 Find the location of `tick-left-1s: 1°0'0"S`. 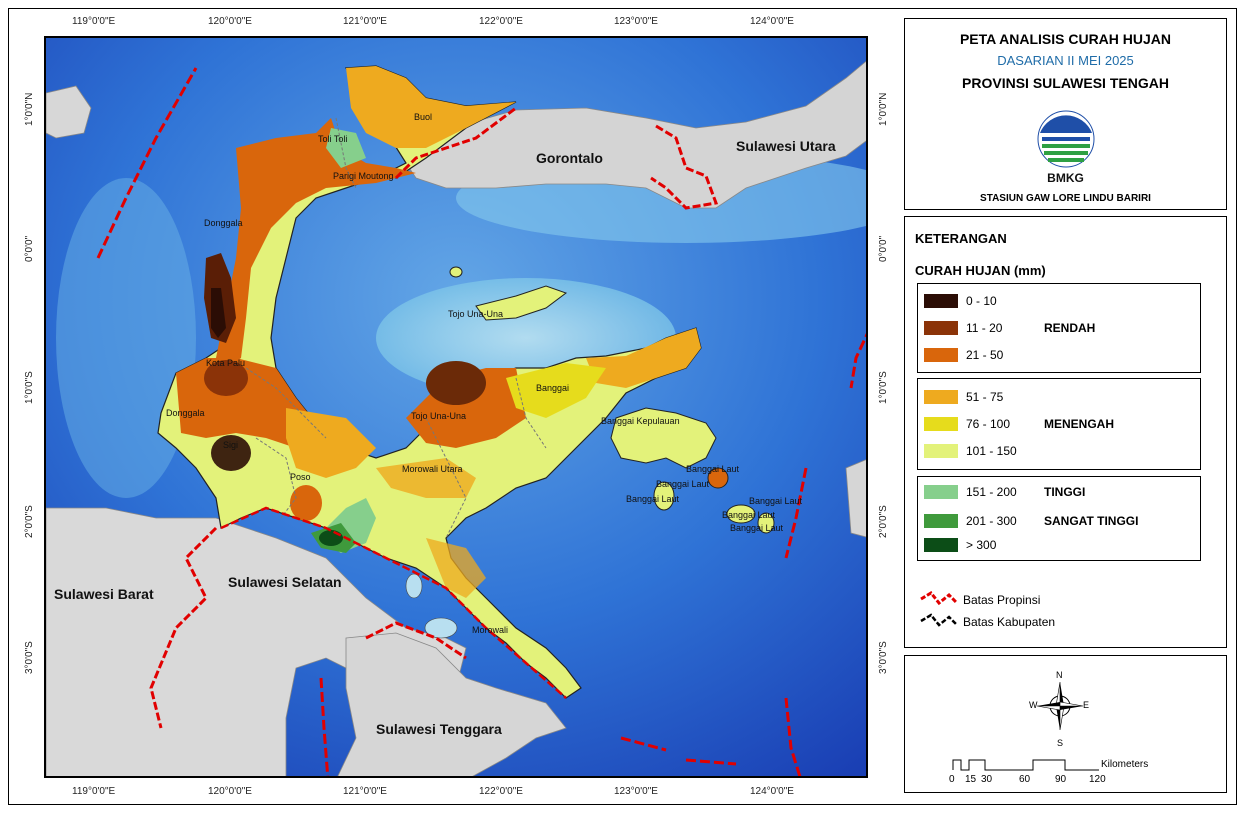

tick-left-1s: 1°0'0"S is located at coordinates (29, 387).